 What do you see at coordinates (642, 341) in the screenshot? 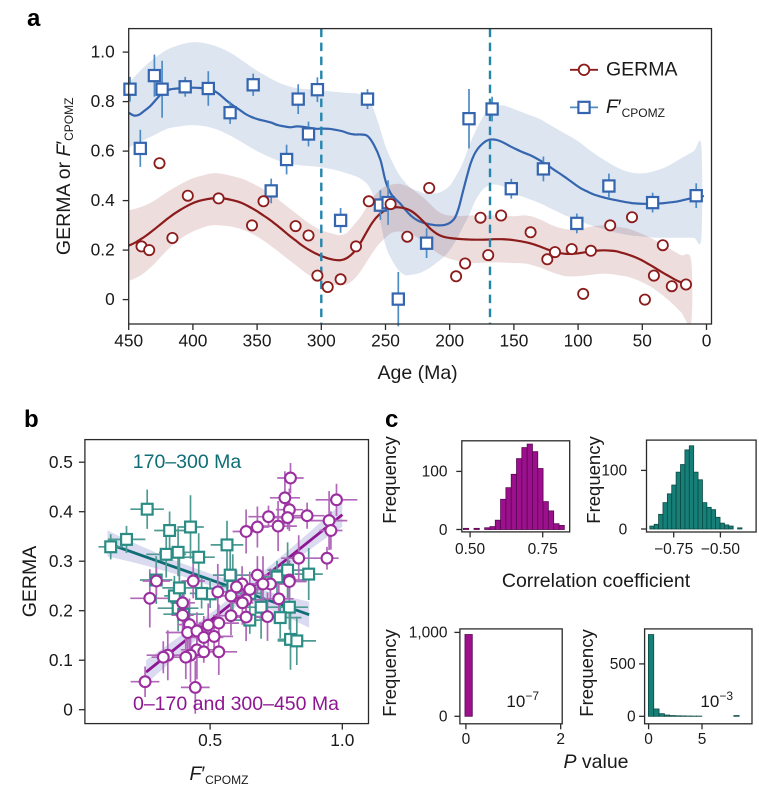
I see `svg-text: 50` at bounding box center [642, 341].